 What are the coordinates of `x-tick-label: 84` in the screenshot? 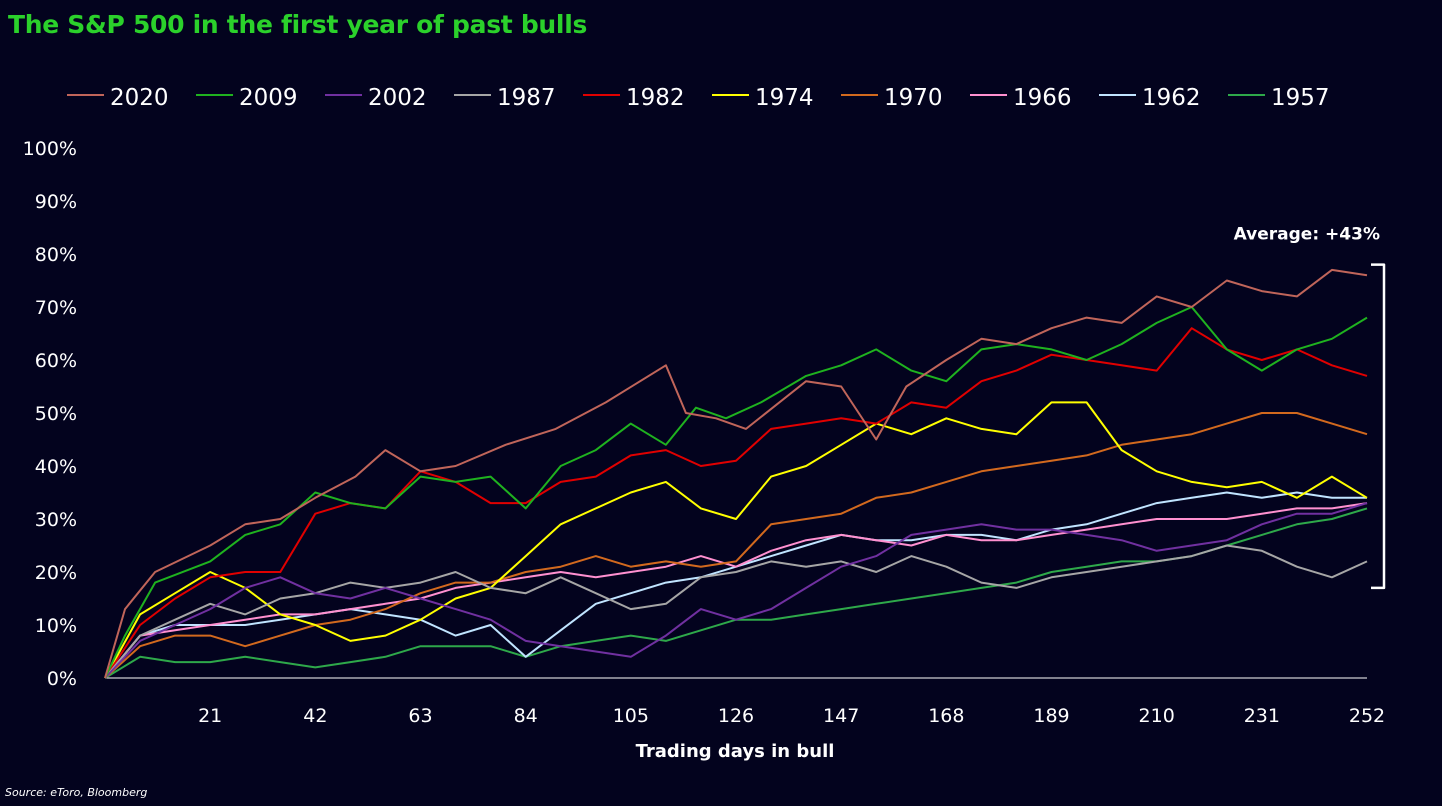 It's located at (526, 716).